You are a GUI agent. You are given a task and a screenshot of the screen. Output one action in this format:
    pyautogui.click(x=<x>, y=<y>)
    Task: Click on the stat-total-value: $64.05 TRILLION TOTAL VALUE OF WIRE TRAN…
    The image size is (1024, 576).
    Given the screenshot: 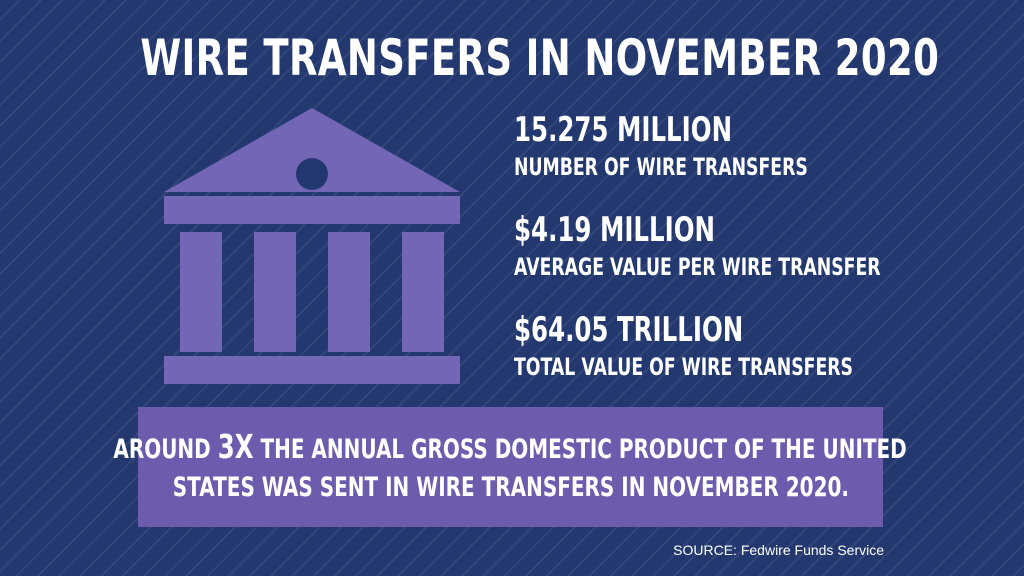 What is the action you would take?
    pyautogui.click(x=764, y=346)
    